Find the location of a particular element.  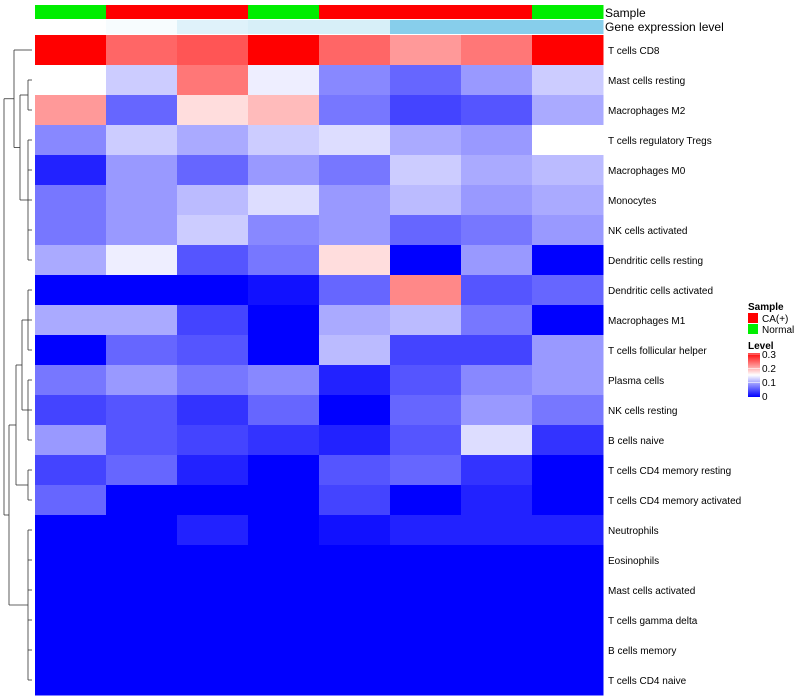

legend-level-title: Level is located at coordinates (761, 346).